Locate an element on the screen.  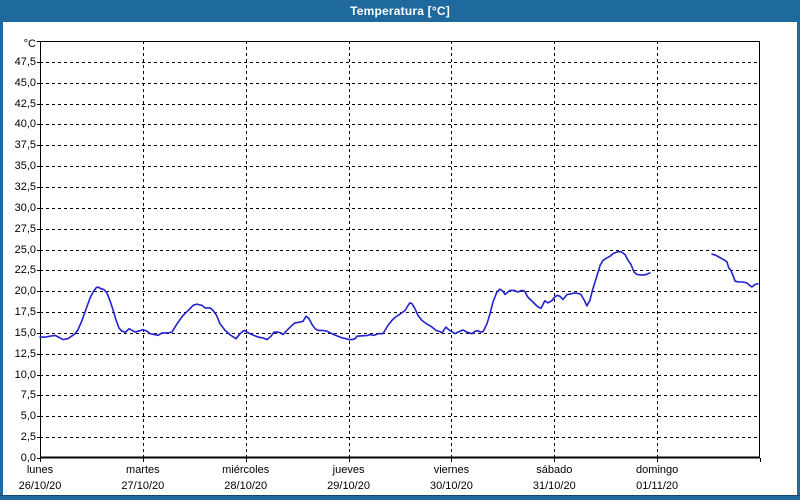
y-tick-label: 40,0 is located at coordinates (25, 124).